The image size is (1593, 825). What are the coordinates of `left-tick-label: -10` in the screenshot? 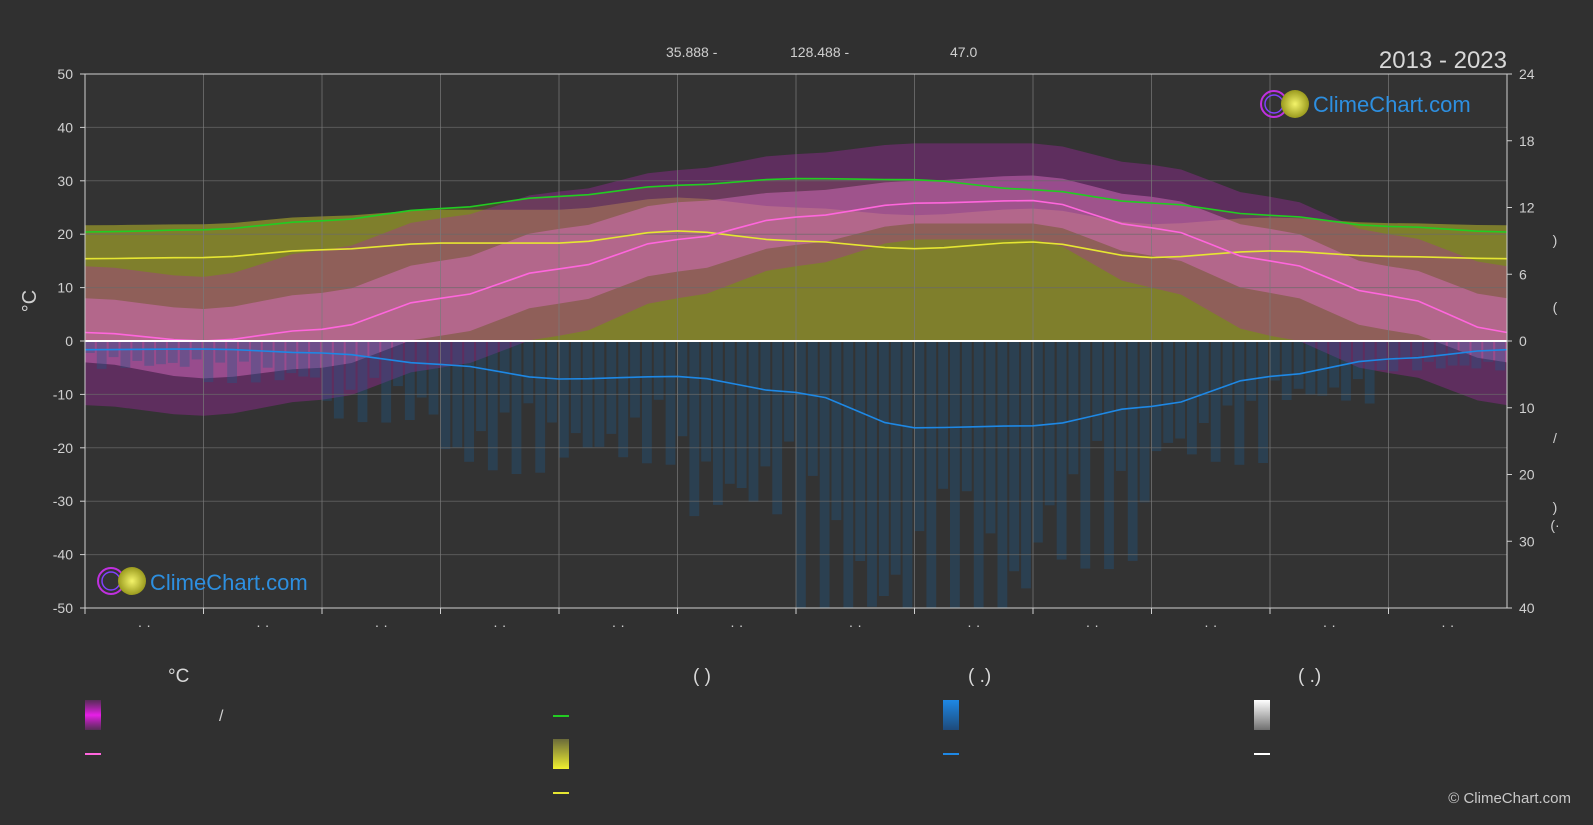 It's located at (63, 394).